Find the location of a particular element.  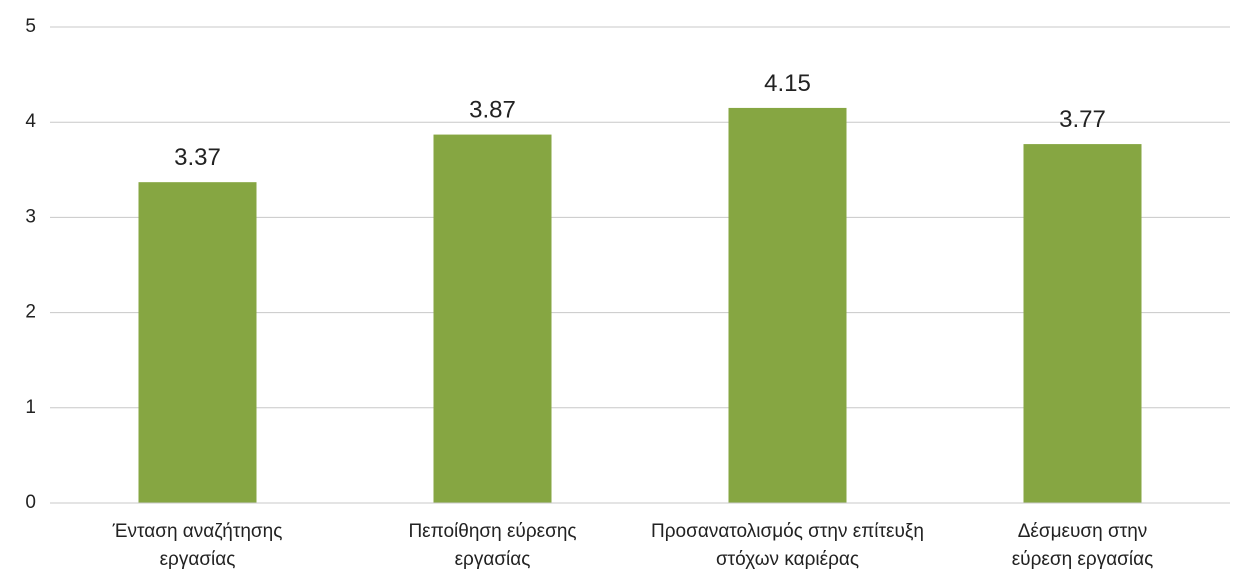

bar-value-label: 3.77 is located at coordinates (1082, 119).